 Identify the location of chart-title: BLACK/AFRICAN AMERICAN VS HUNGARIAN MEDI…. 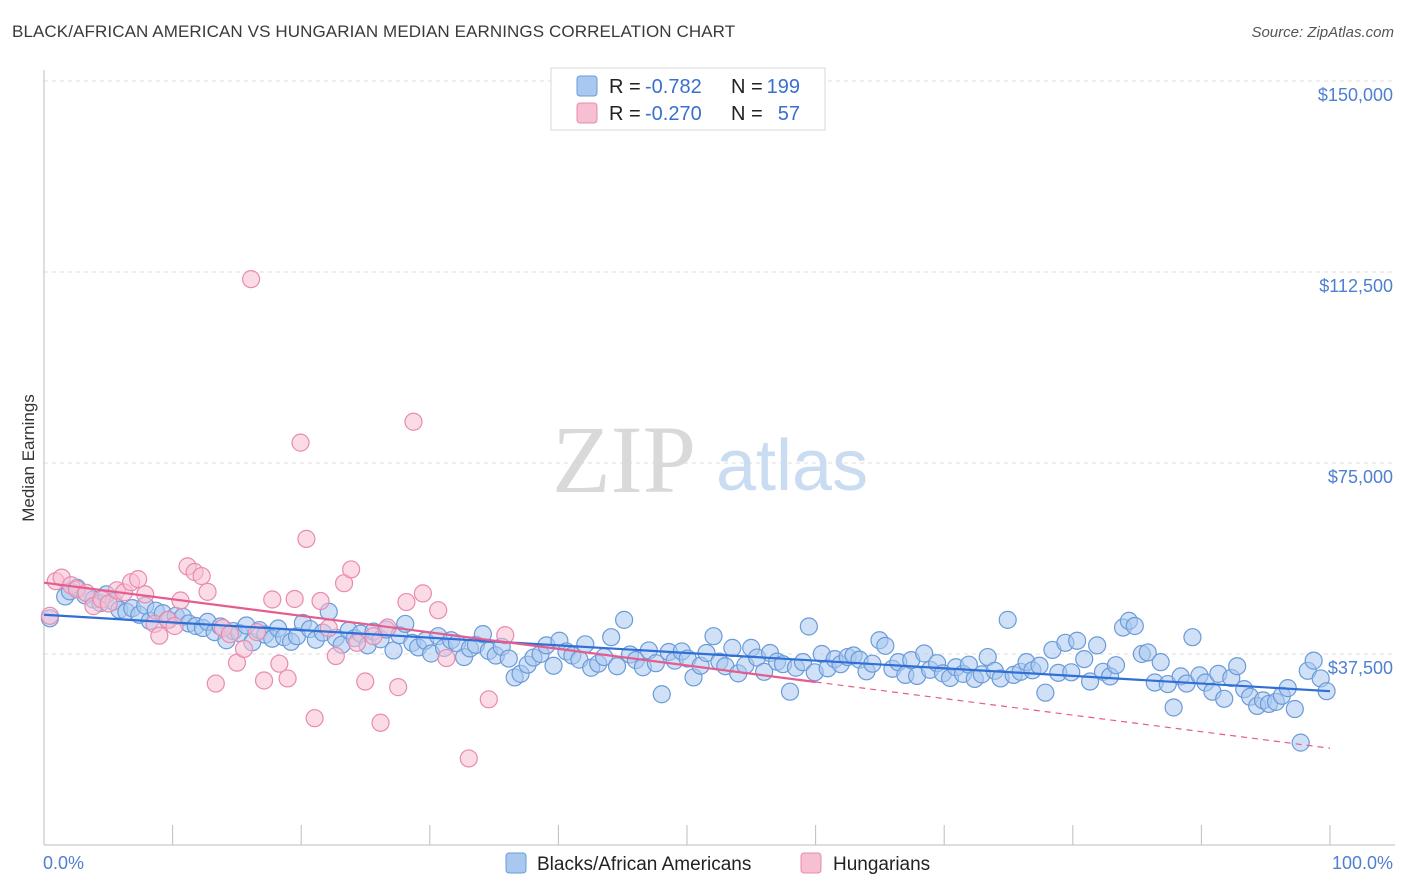
(374, 31).